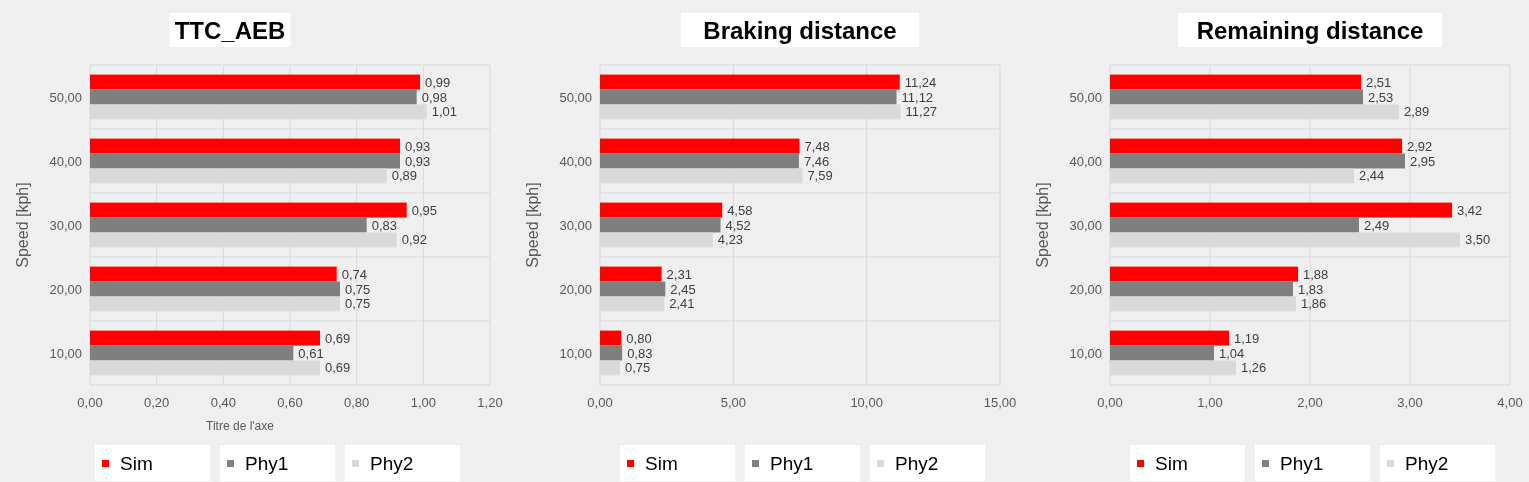  I want to click on x-tick-label: 0,20, so click(157, 402).